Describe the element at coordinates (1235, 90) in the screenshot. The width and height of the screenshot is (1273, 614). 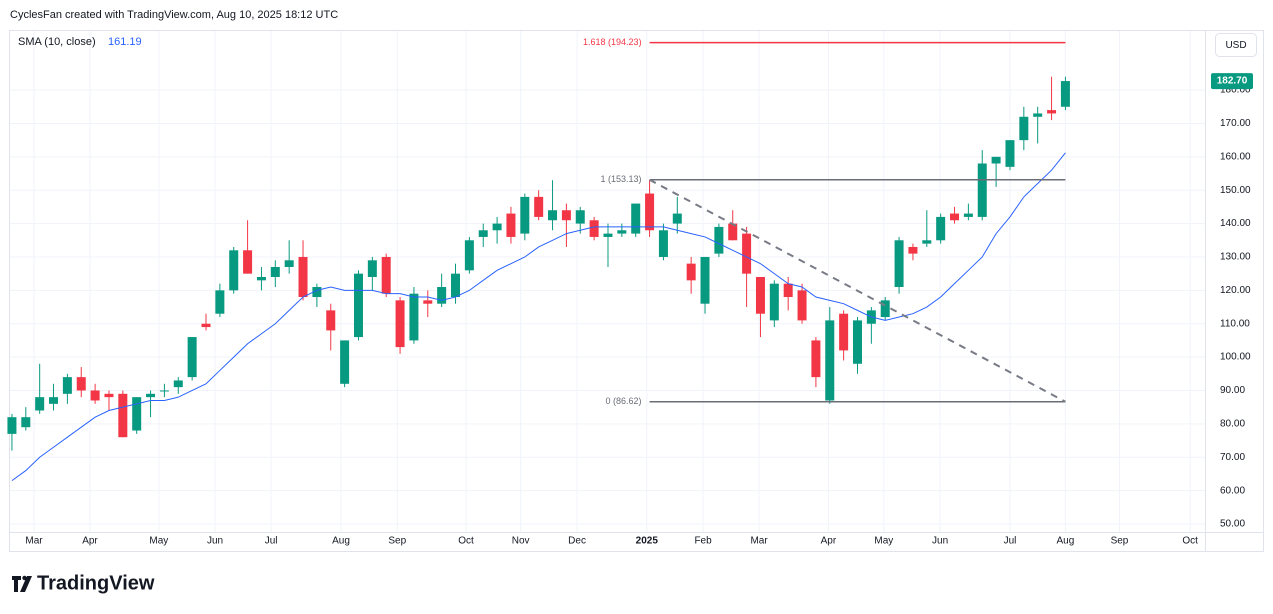
I see `y-tick-label: 180.00` at that location.